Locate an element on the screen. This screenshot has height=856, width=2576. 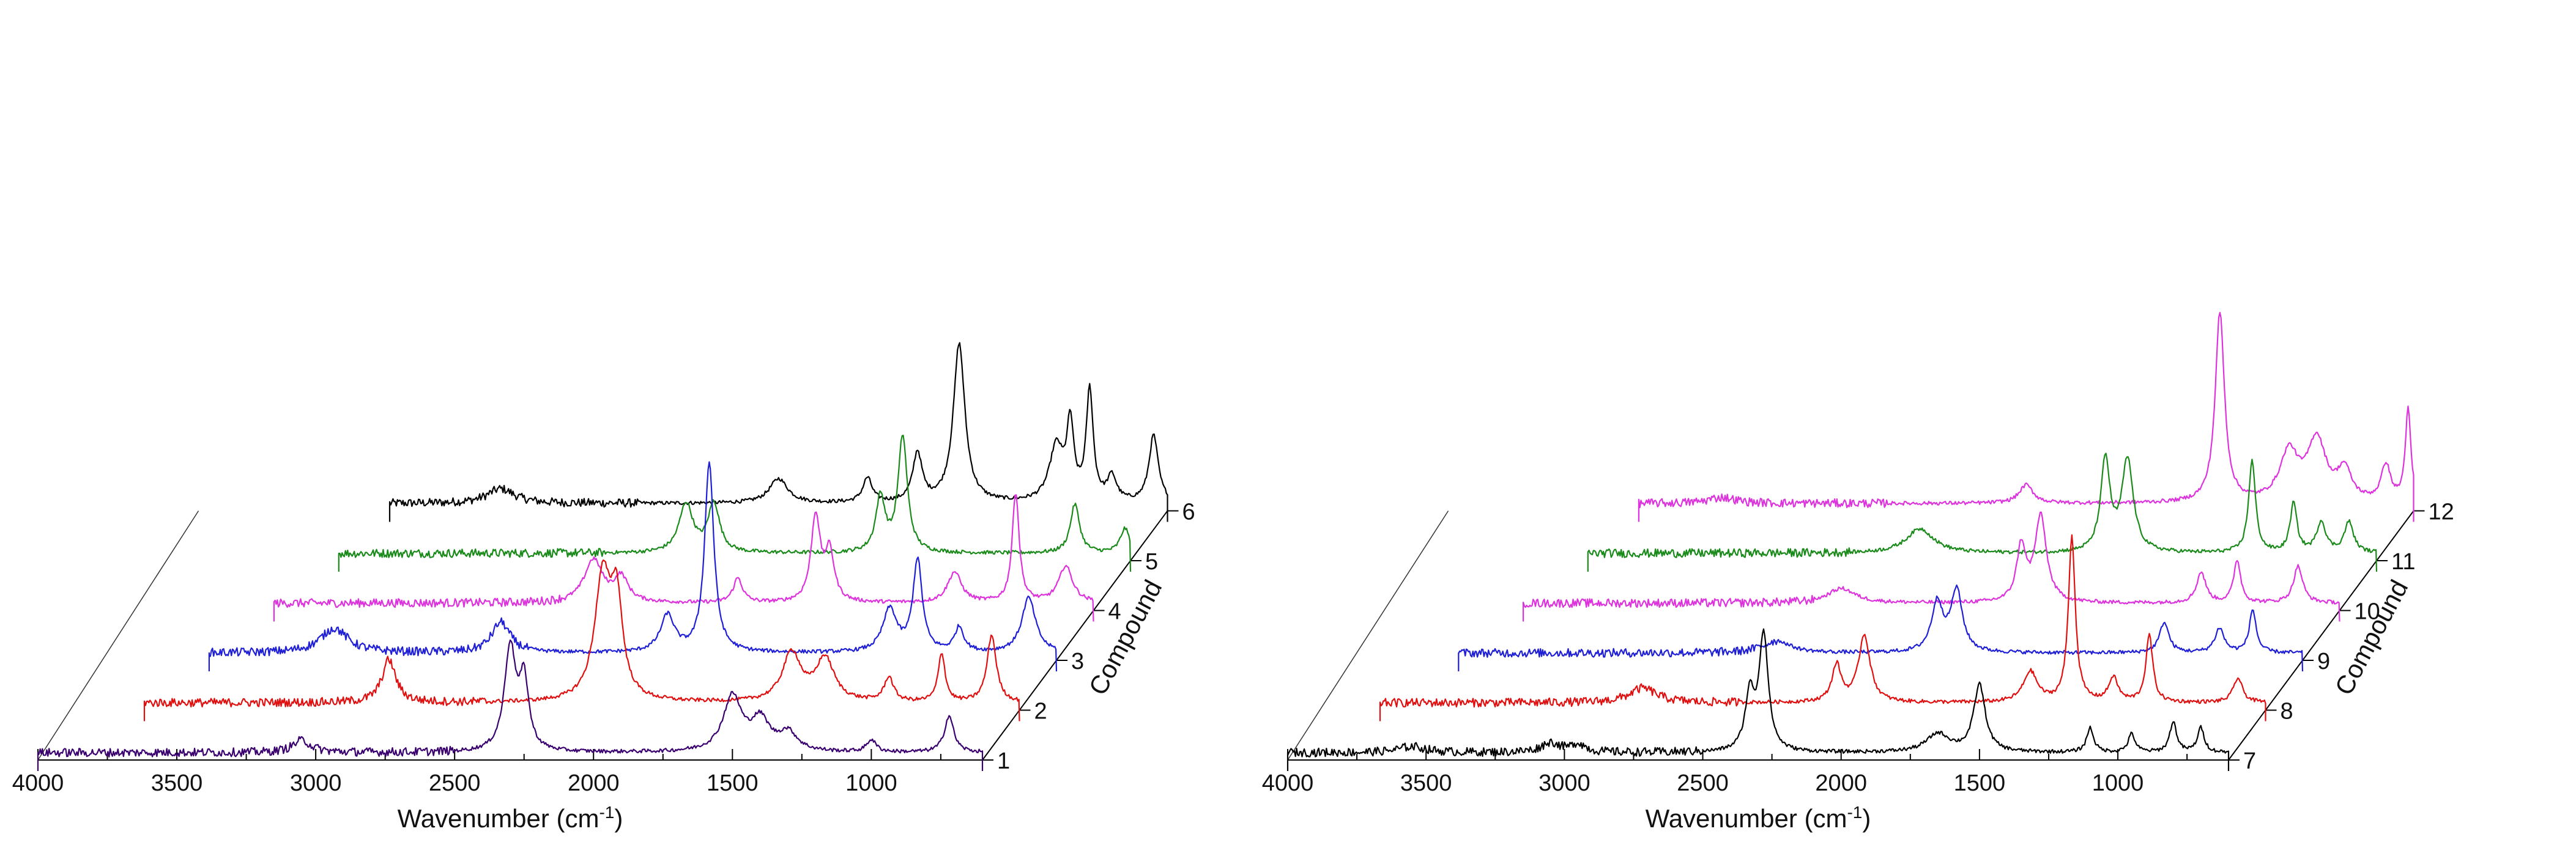
z-tick-label: 11 is located at coordinates (2403, 562).